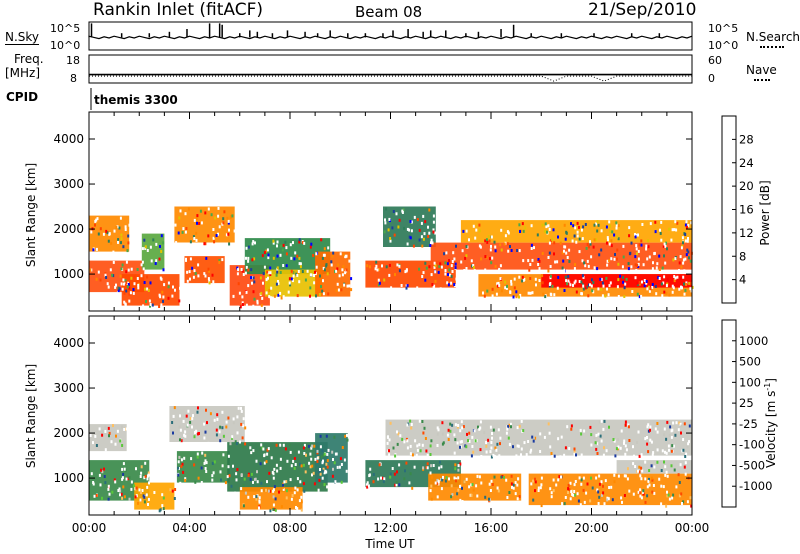  Describe the element at coordinates (290, 528) in the screenshot. I see `xtick-label: 08:00` at that location.